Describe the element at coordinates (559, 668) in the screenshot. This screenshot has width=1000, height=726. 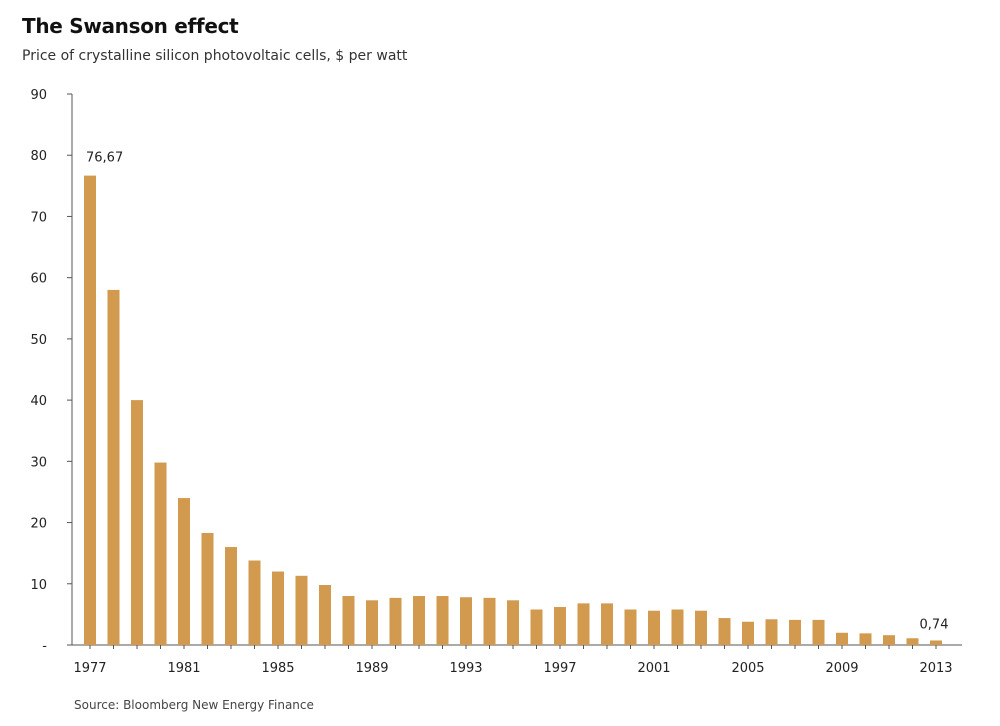
I see `x-tick-label: 1997` at that location.